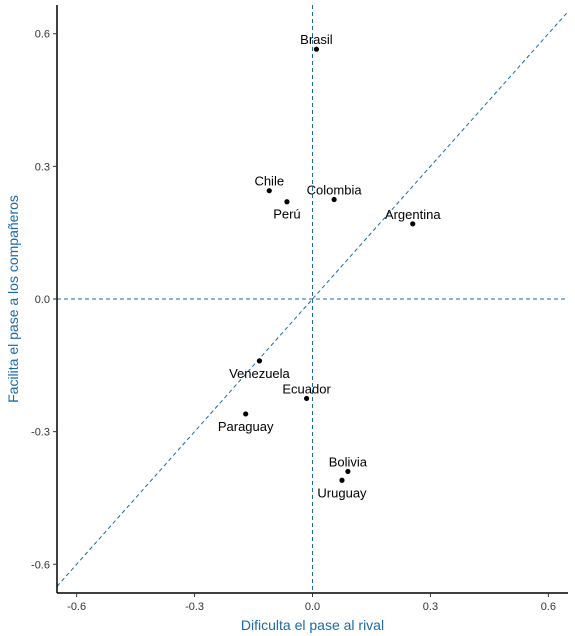 The width and height of the screenshot is (575, 636). What do you see at coordinates (286, 214) in the screenshot?
I see `point-label-peru: Perú` at bounding box center [286, 214].